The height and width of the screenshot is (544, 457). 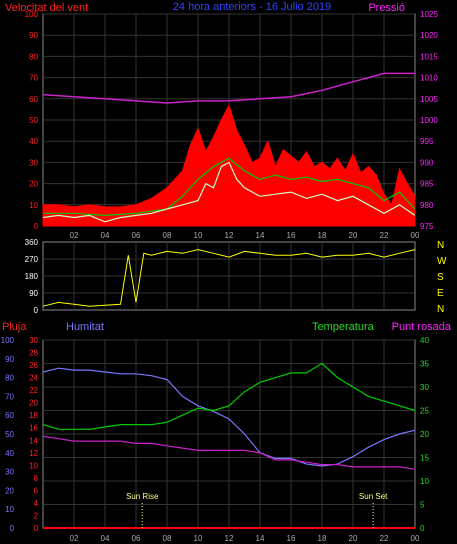 What do you see at coordinates (422, 327) in the screenshot?
I see `dewpoint-axis-label: Punt rosada` at bounding box center [422, 327].